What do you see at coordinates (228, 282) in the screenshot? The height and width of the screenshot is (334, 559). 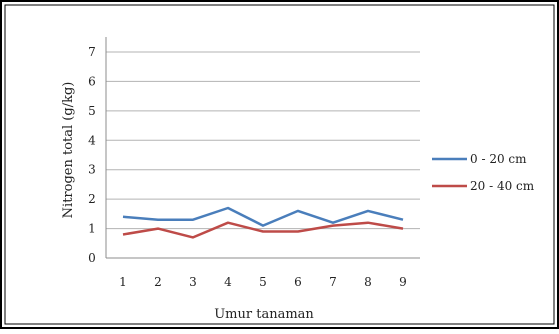 I see `x-tick-label: 4` at bounding box center [228, 282].